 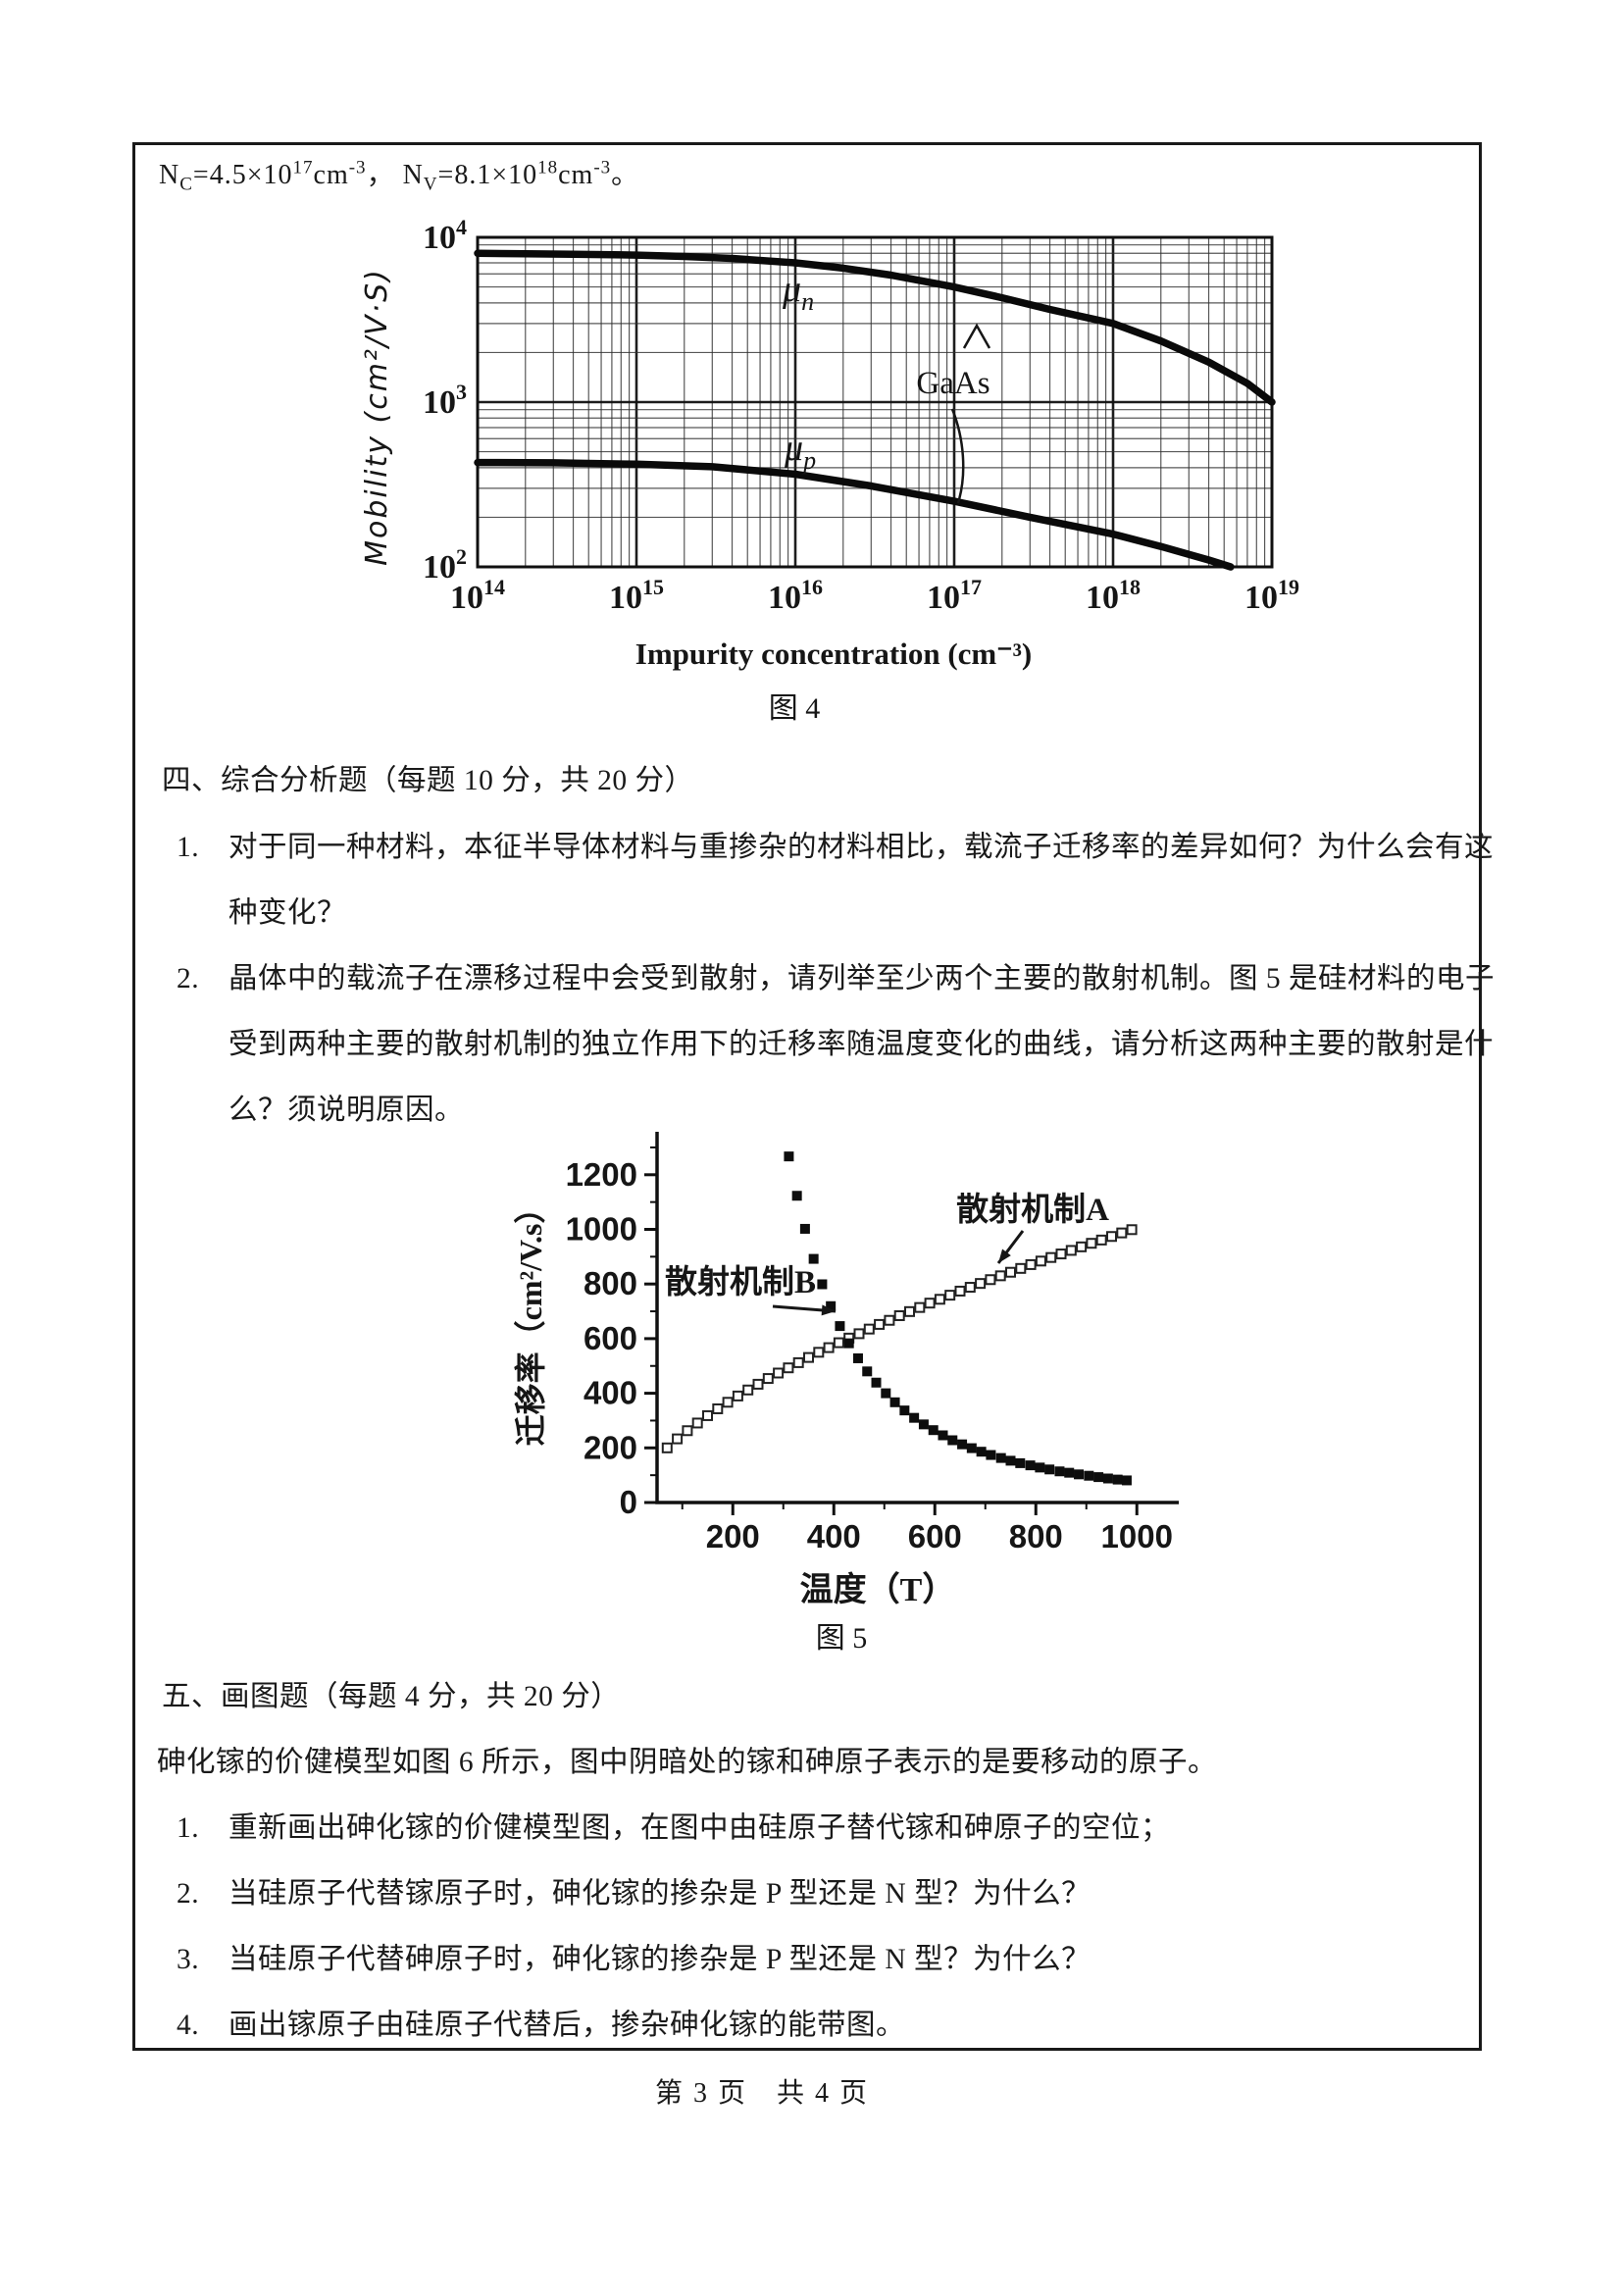 What do you see at coordinates (854, 514) in the screenshot?
I see `curve-hole-mobility` at bounding box center [854, 514].